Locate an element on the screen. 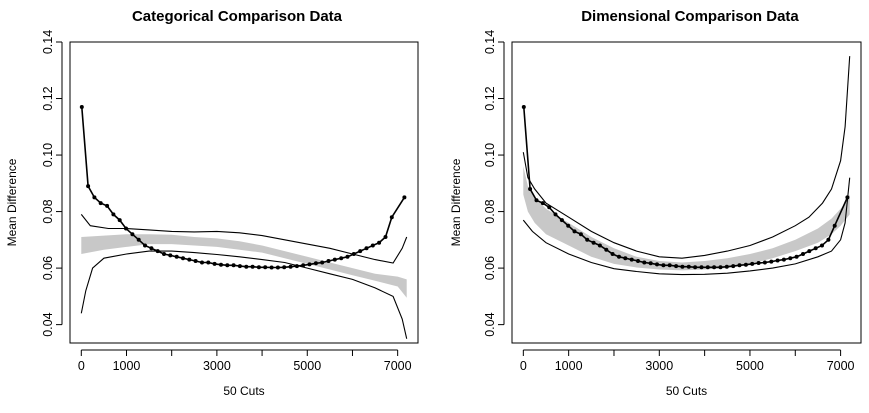 The width and height of the screenshot is (869, 413). y-tick-label: 0.06 is located at coordinates (490, 268).